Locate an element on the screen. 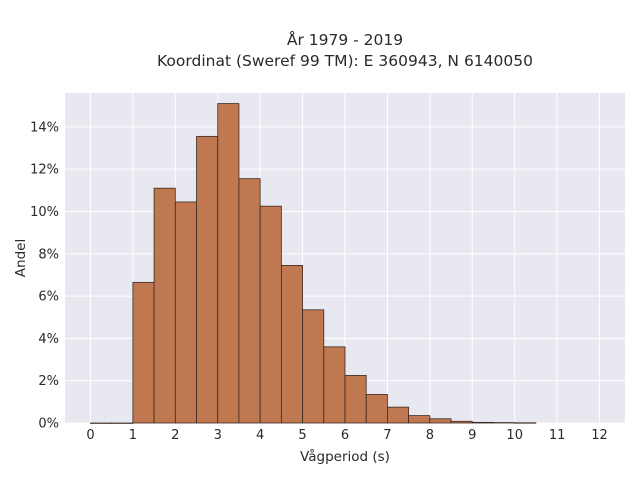 This screenshot has height=480, width=640. x-tick-label-9: 9 is located at coordinates (472, 435).